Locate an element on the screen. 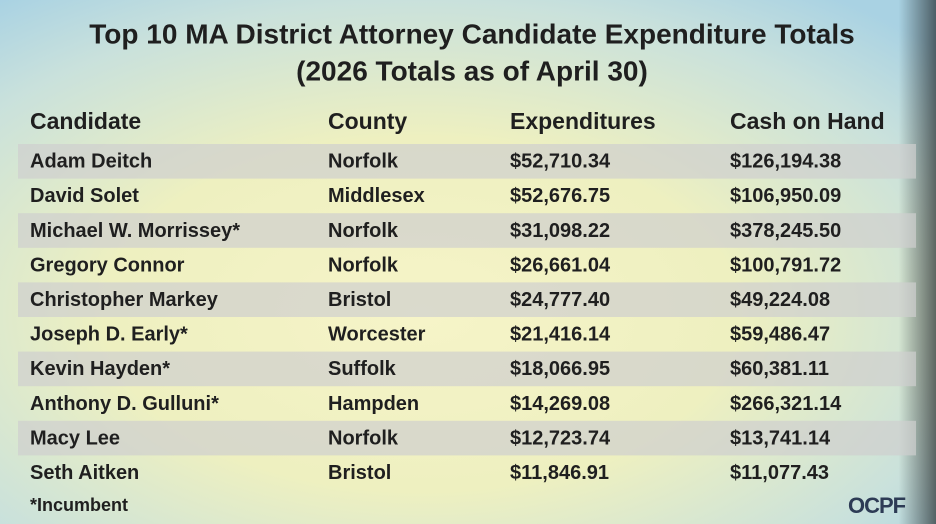 This screenshot has height=524, width=936. table-cell: Michael W. Morrissey* is located at coordinates (135, 231).